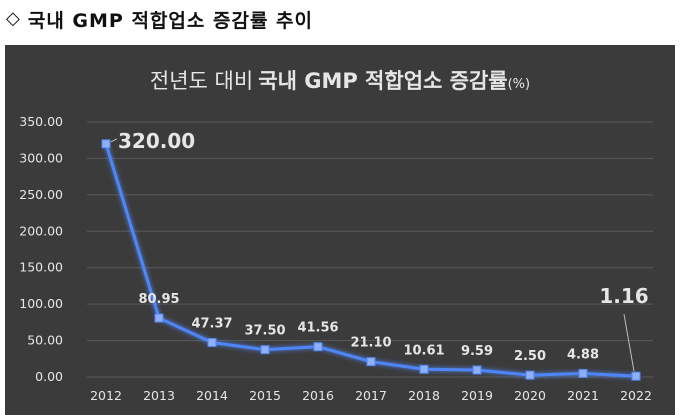  I want to click on y-tick-label: 200.00, so click(41, 230).